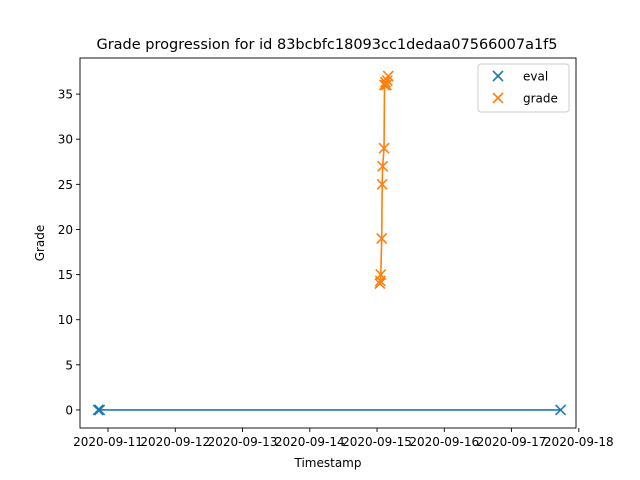 Image resolution: width=640 pixels, height=480 pixels. Describe the element at coordinates (69, 365) in the screenshot. I see `y-tick-label: 5` at that location.